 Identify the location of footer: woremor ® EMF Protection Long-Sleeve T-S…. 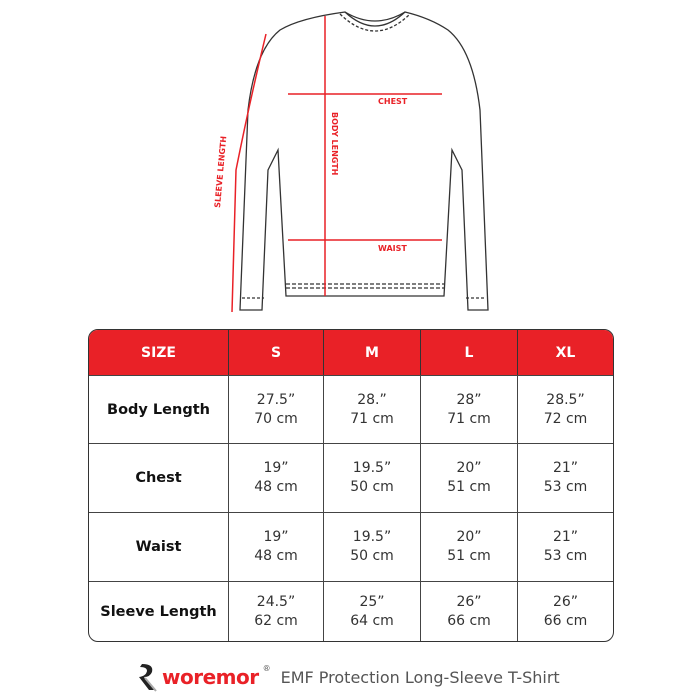
(348, 677).